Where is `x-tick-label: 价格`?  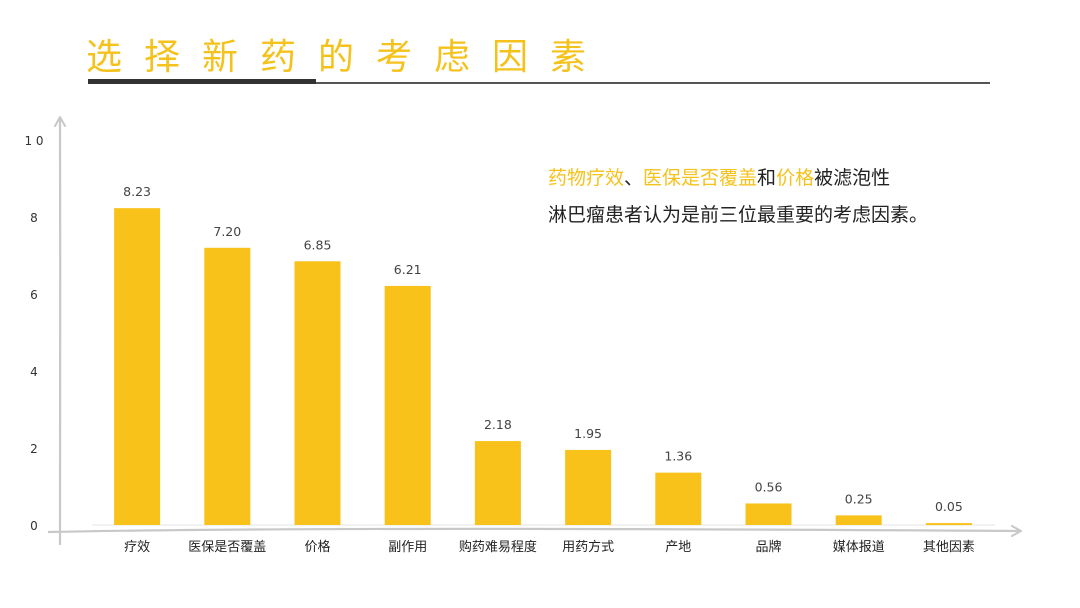
x-tick-label: 价格 is located at coordinates (317, 547).